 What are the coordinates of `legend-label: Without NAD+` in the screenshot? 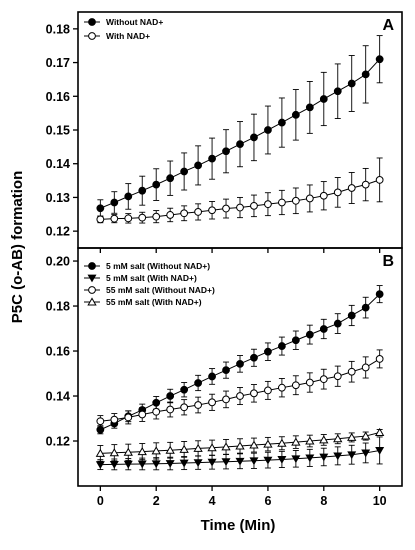 It's located at (134, 22).